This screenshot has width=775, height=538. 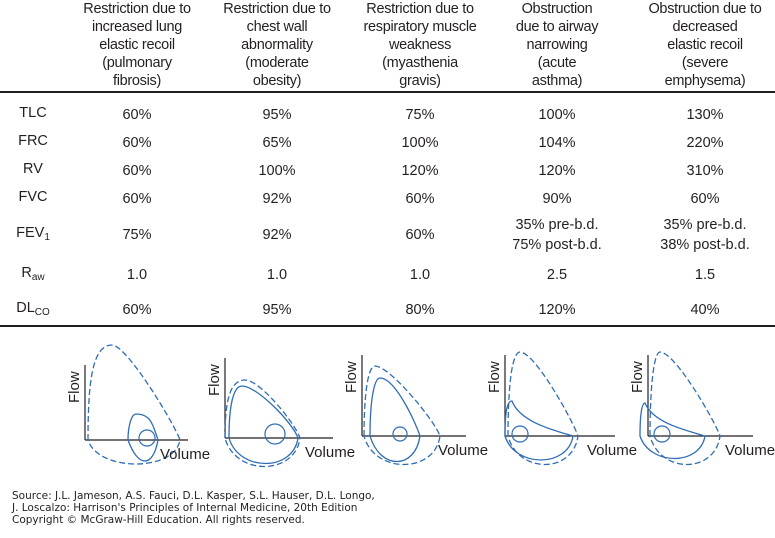 I want to click on row-label-text: TLC, so click(x=33, y=113).